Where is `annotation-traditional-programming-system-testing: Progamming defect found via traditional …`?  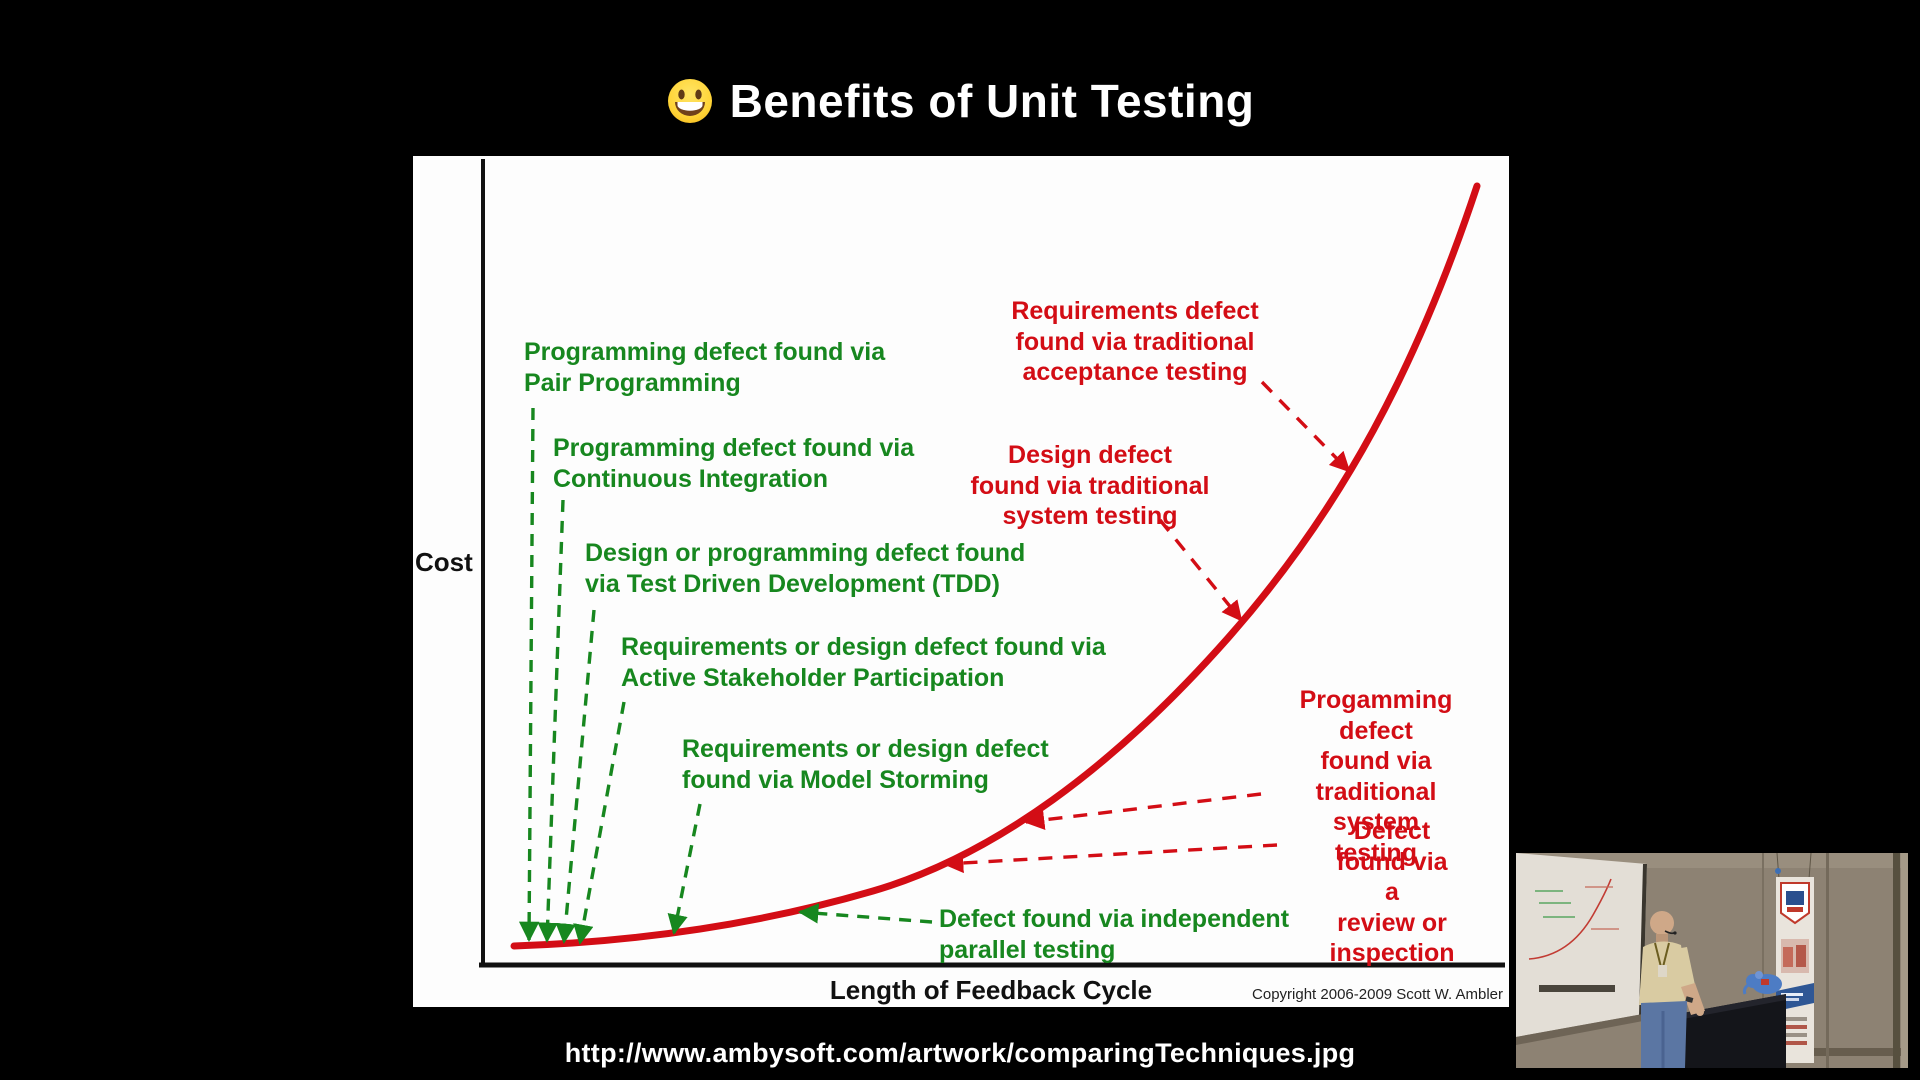
annotation-traditional-programming-system-testing: Progamming defect found via traditional … is located at coordinates (1376, 776).